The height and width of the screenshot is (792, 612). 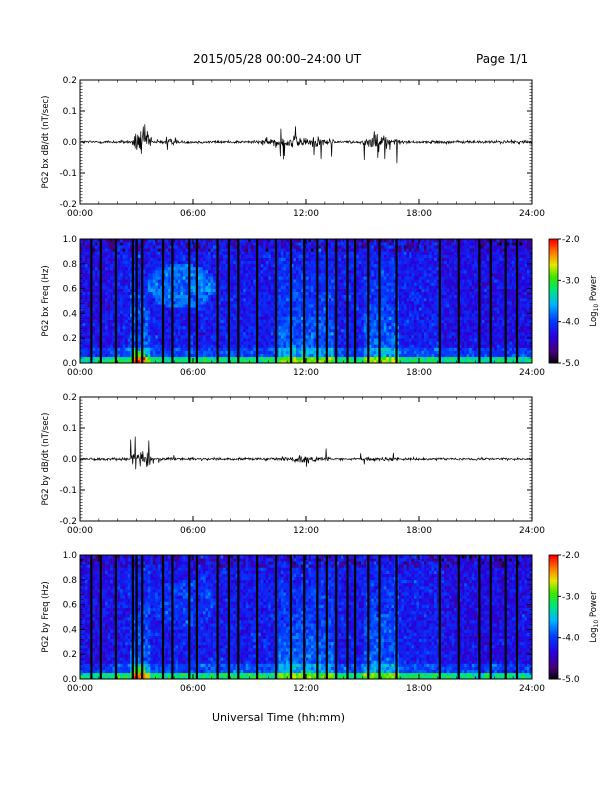 What do you see at coordinates (68, 205) in the screenshot?
I see `y-tick-label: -0.2` at bounding box center [68, 205].